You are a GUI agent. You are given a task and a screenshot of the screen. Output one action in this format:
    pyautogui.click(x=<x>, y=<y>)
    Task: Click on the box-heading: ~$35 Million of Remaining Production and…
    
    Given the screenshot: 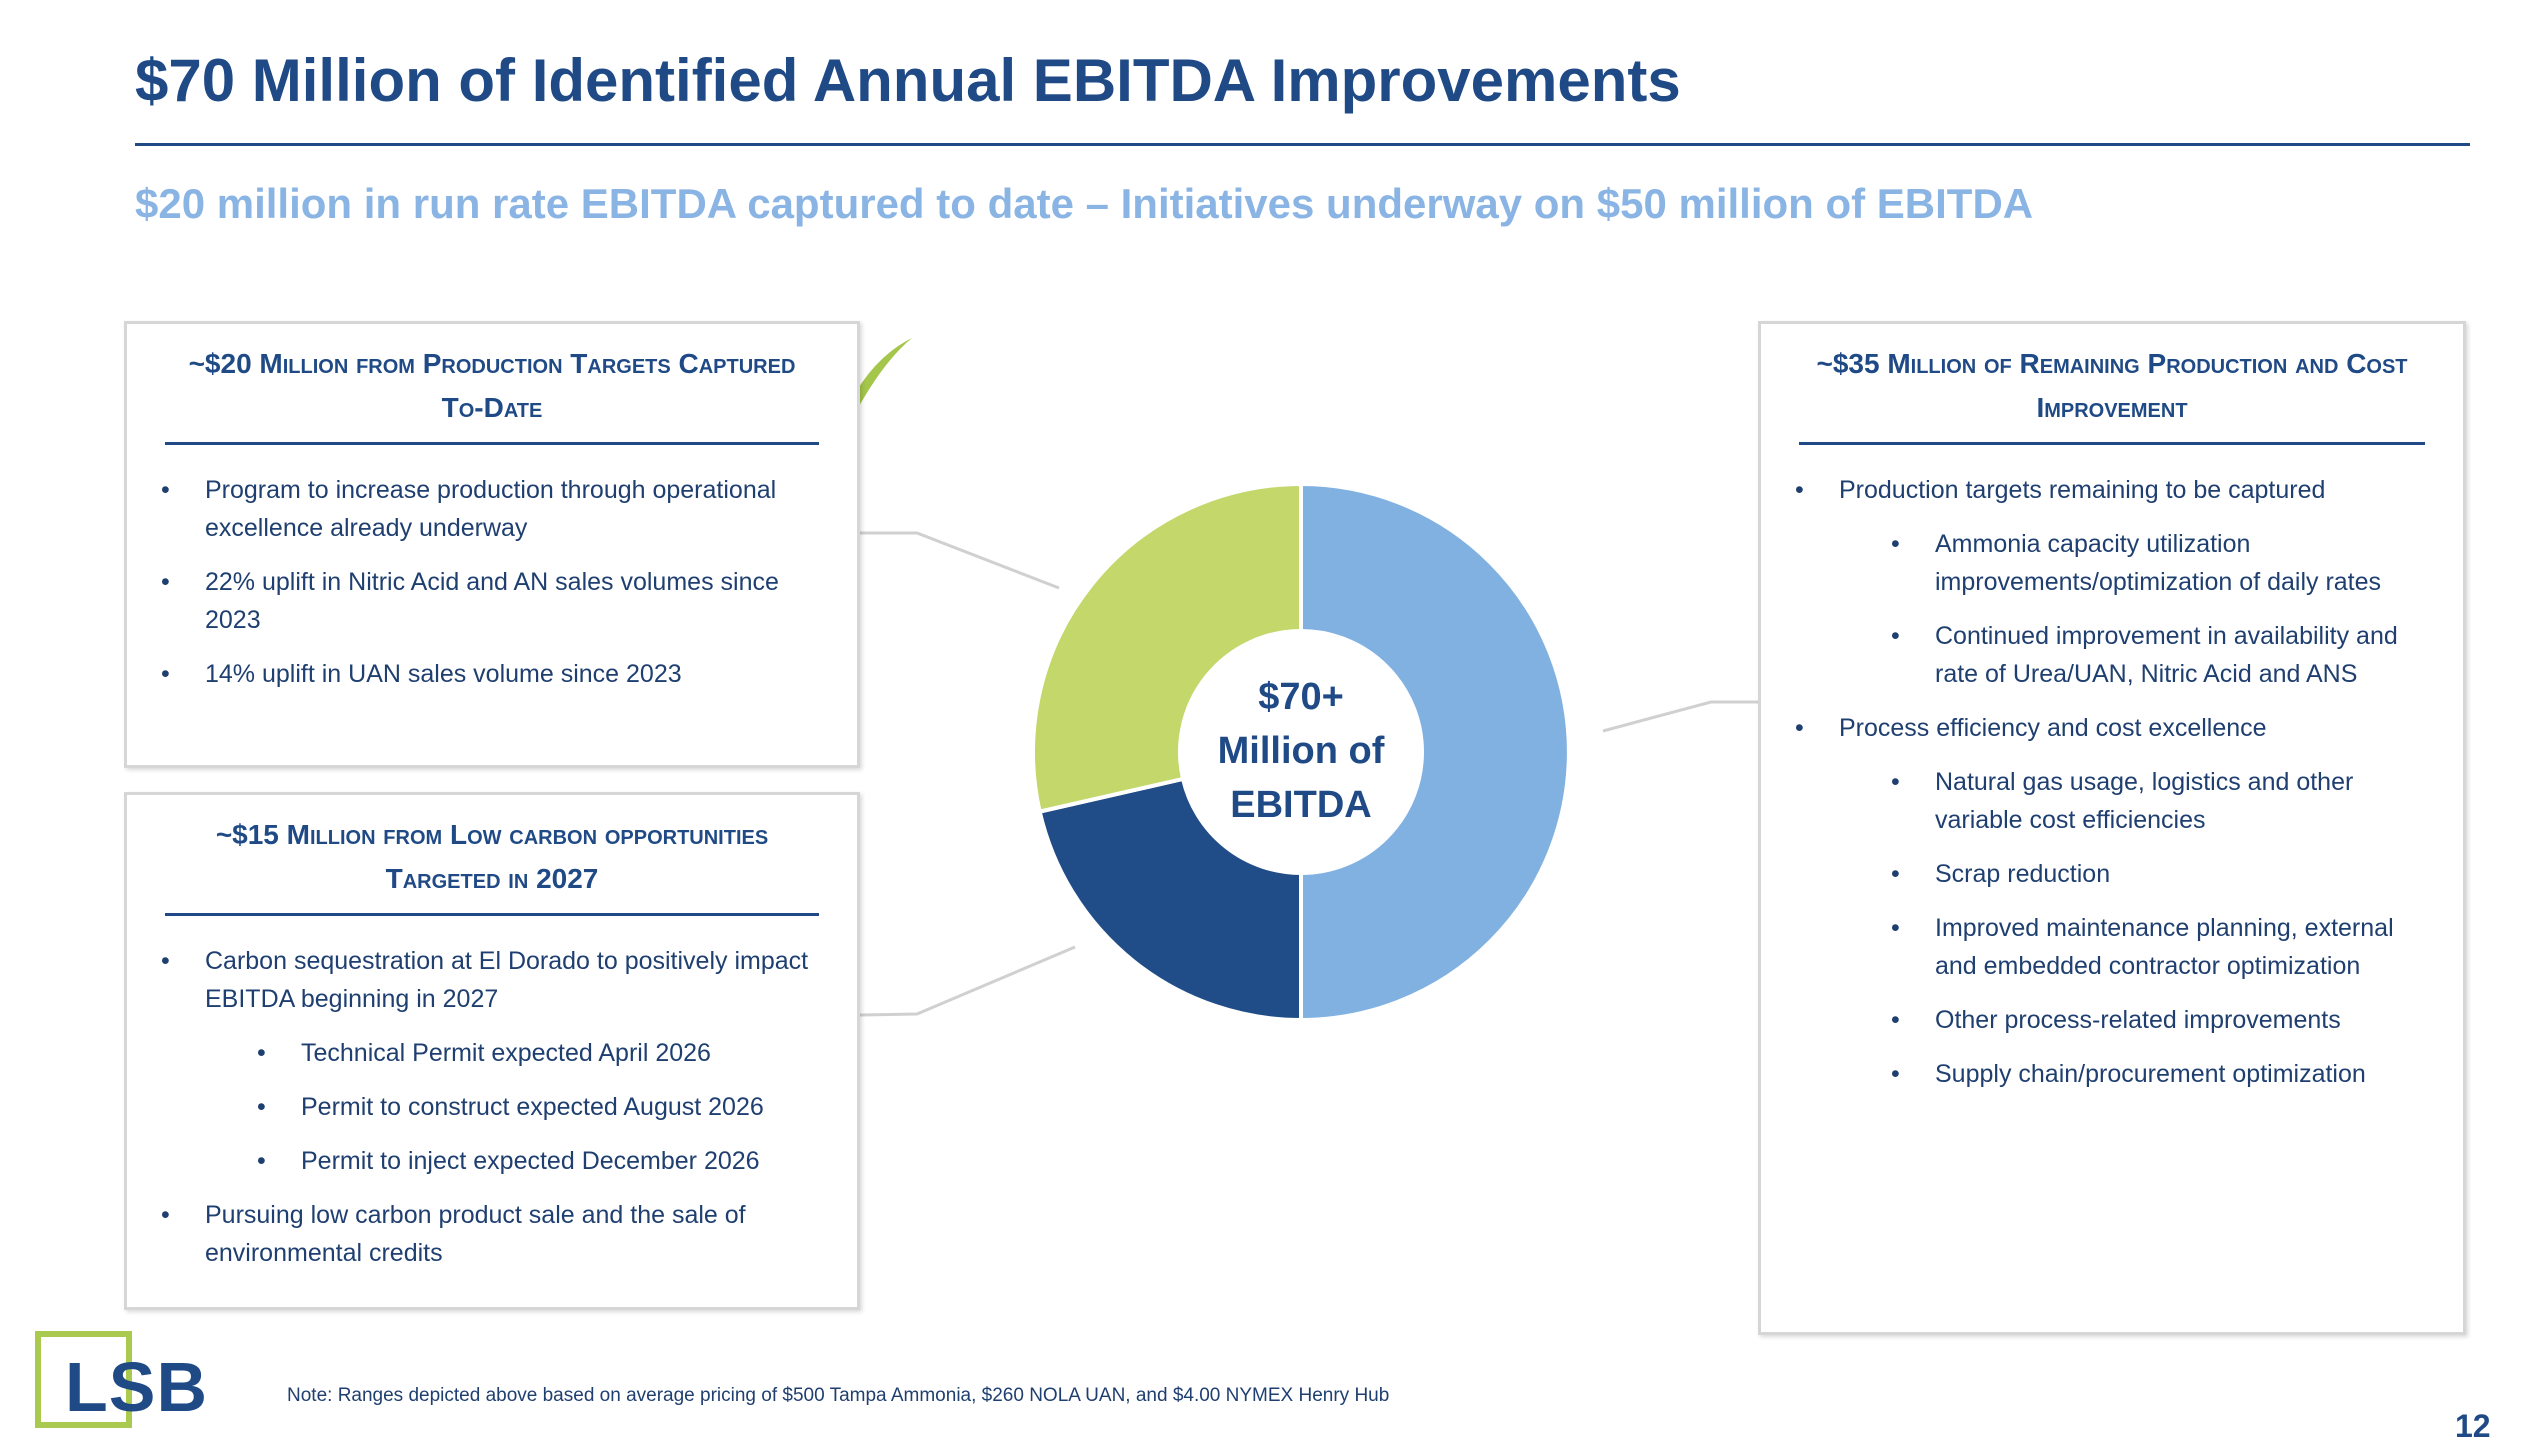 What is the action you would take?
    pyautogui.click(x=2112, y=393)
    